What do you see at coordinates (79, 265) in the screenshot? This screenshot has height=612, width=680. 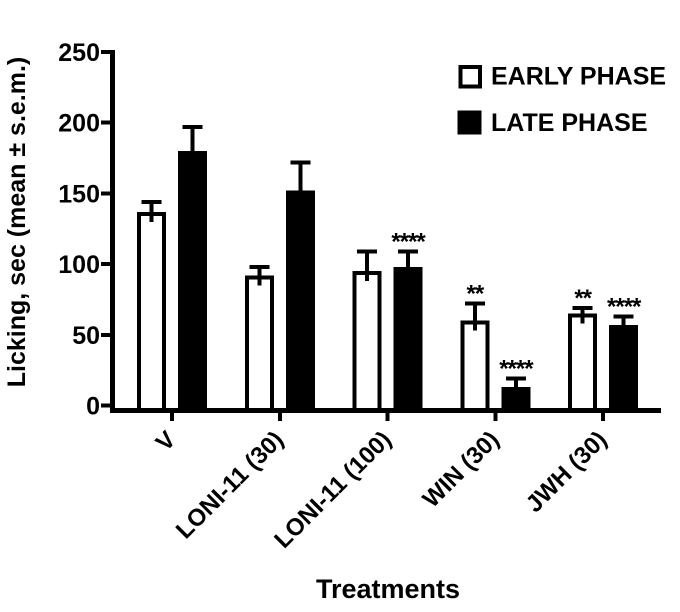 I see `y-tick-label: 100` at bounding box center [79, 265].